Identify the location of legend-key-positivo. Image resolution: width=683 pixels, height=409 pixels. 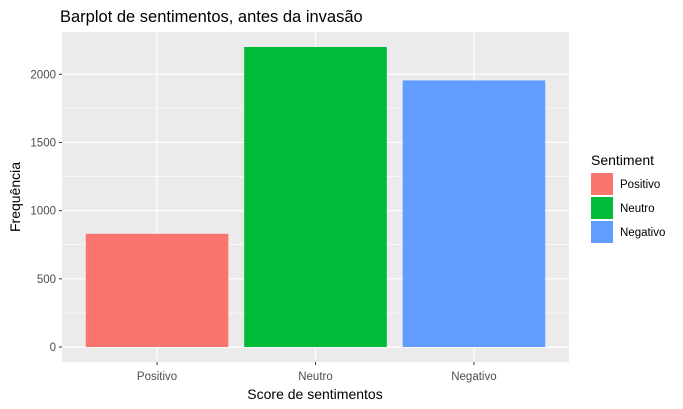
(602, 184).